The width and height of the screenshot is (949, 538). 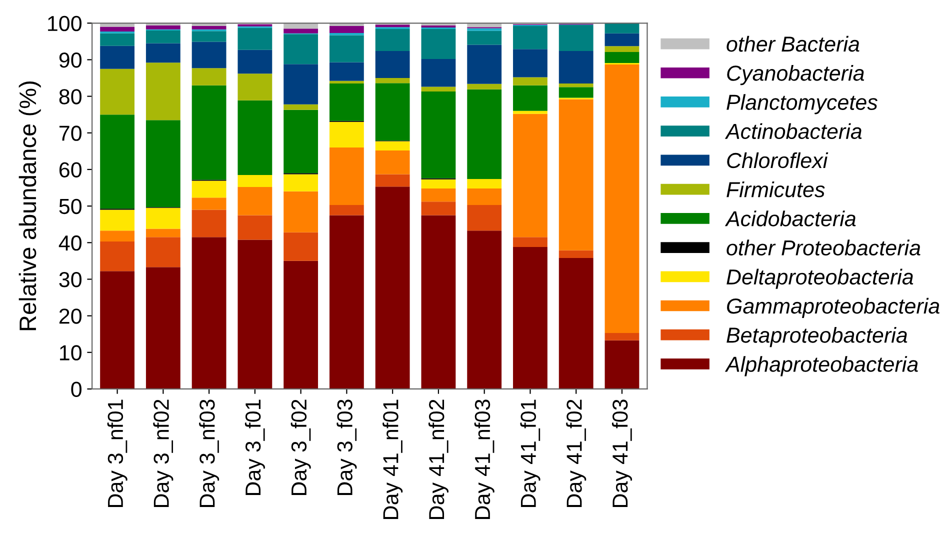 I want to click on x-tick-label: Day 41_nf02, so click(x=438, y=460).